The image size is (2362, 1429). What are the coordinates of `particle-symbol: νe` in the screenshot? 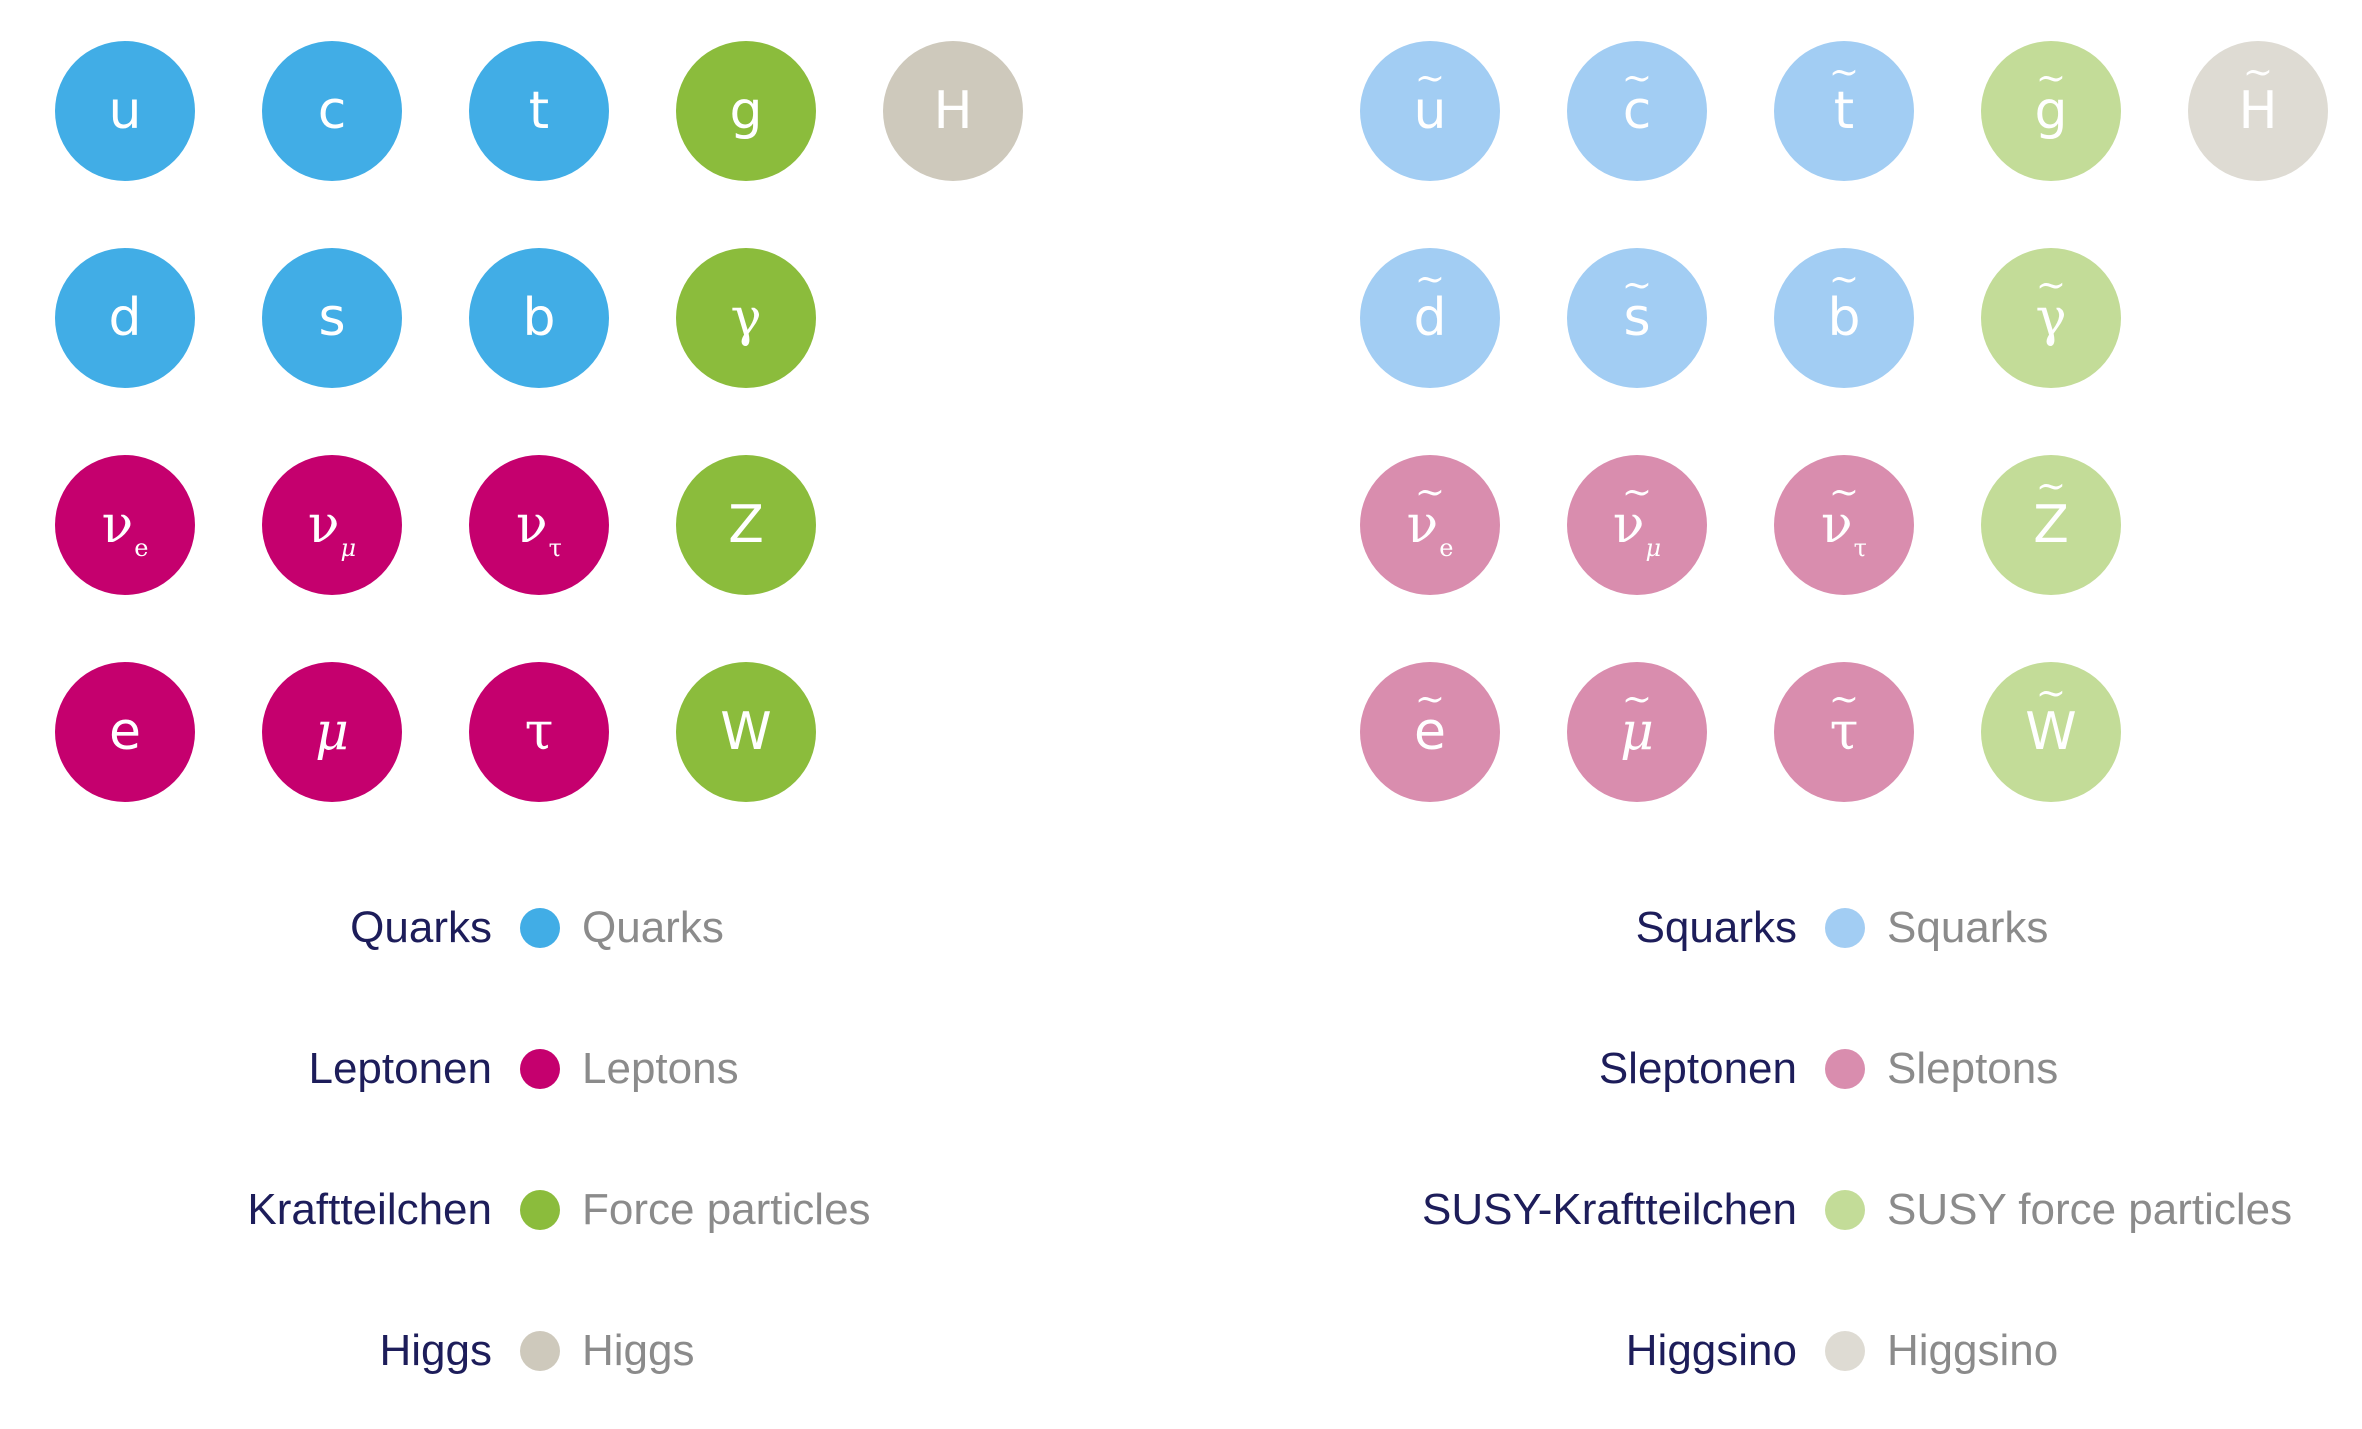 It's located at (125, 529).